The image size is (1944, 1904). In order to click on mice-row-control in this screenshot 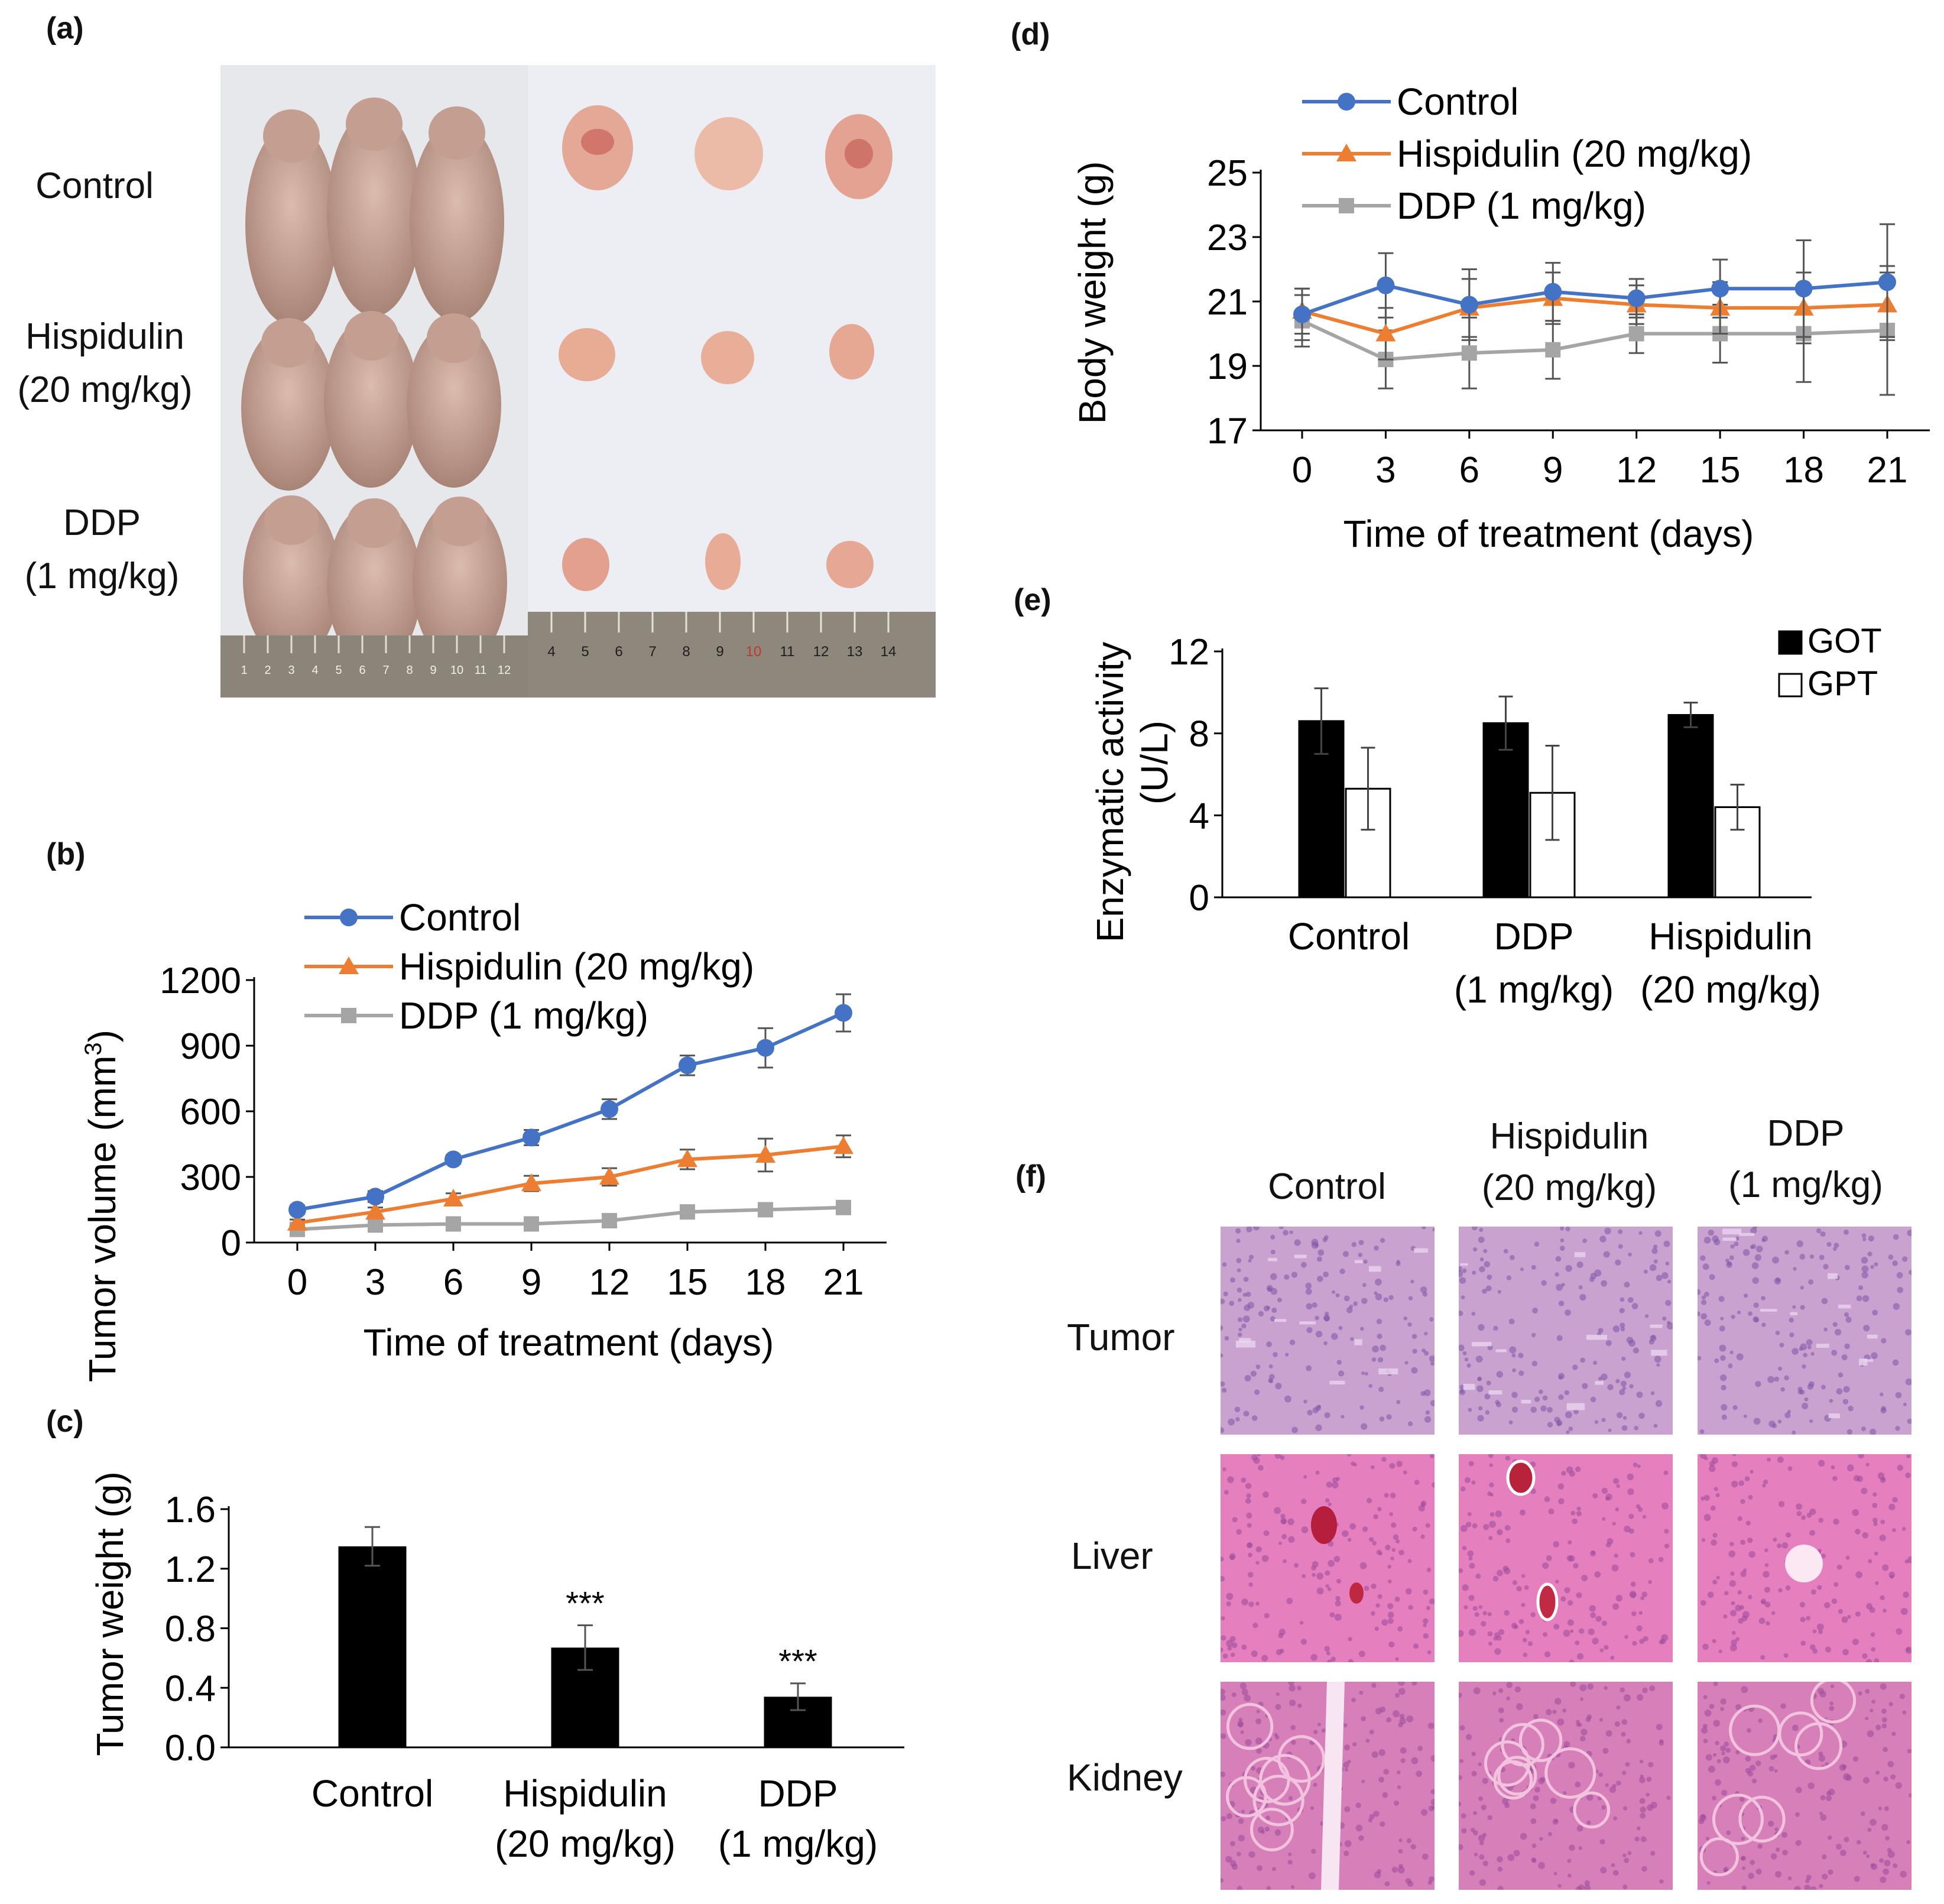, I will do `click(374, 212)`.